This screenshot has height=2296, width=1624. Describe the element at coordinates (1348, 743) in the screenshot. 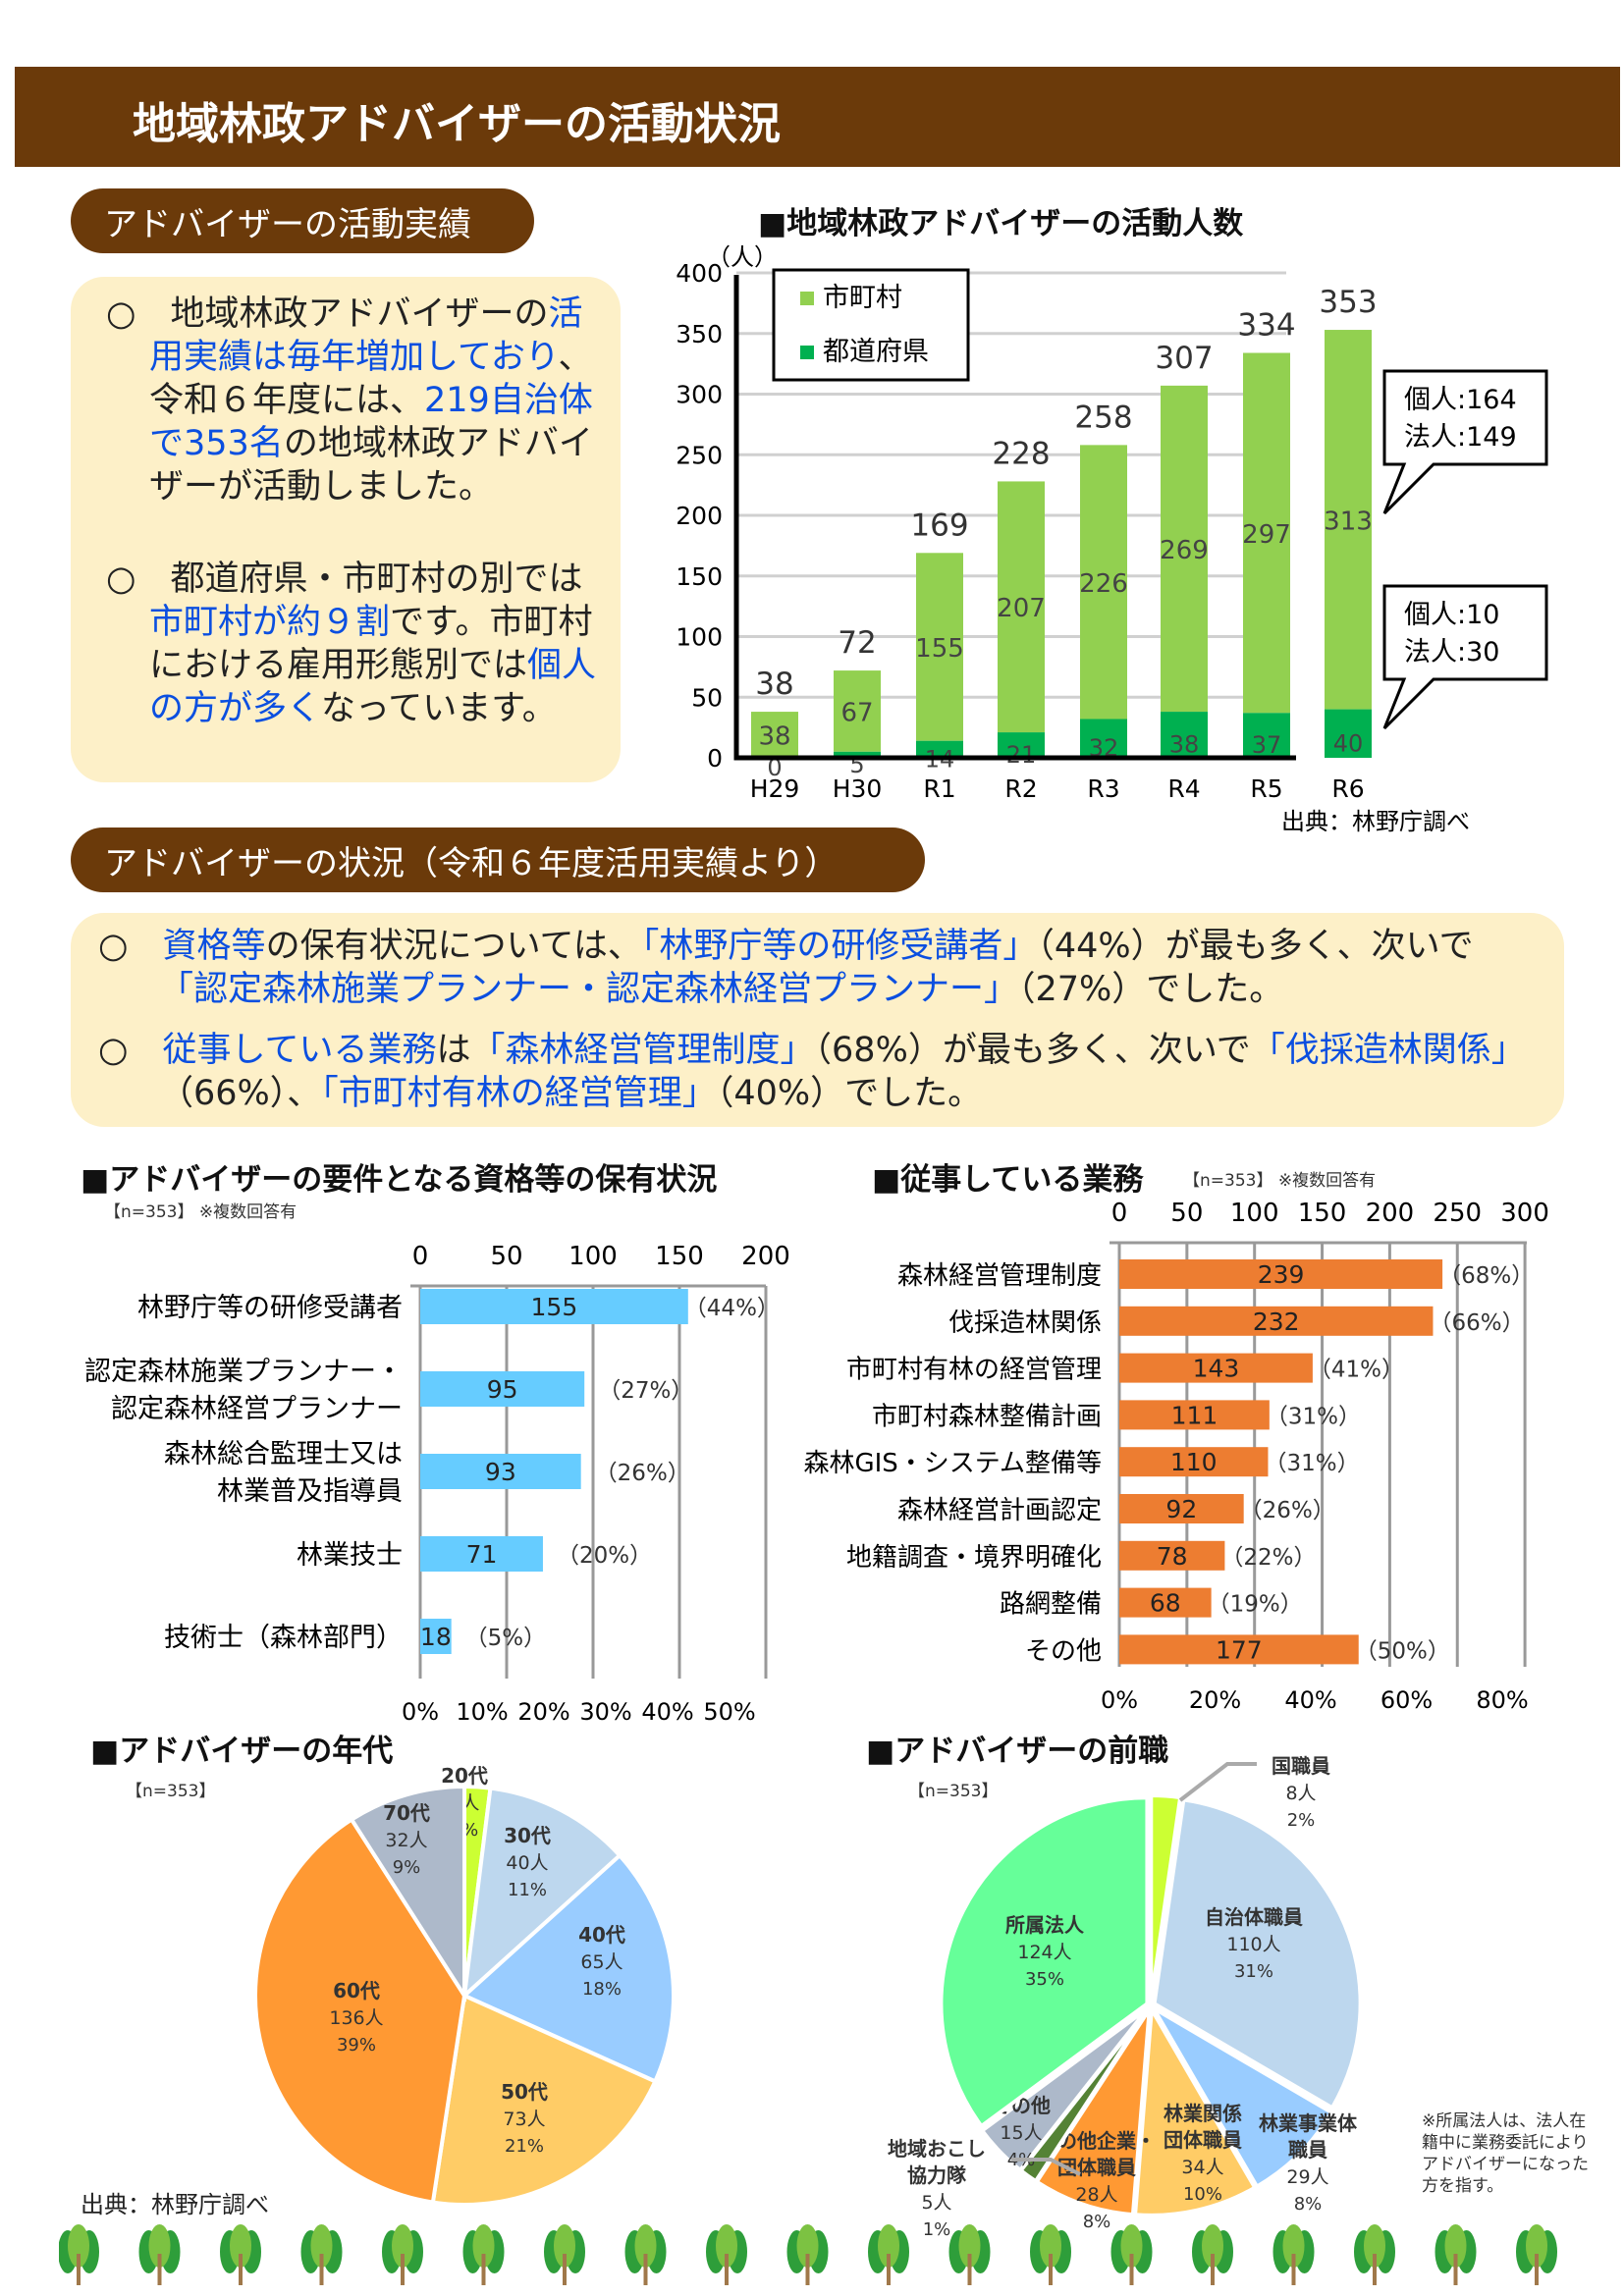

I see `prefecture-label: 40` at that location.